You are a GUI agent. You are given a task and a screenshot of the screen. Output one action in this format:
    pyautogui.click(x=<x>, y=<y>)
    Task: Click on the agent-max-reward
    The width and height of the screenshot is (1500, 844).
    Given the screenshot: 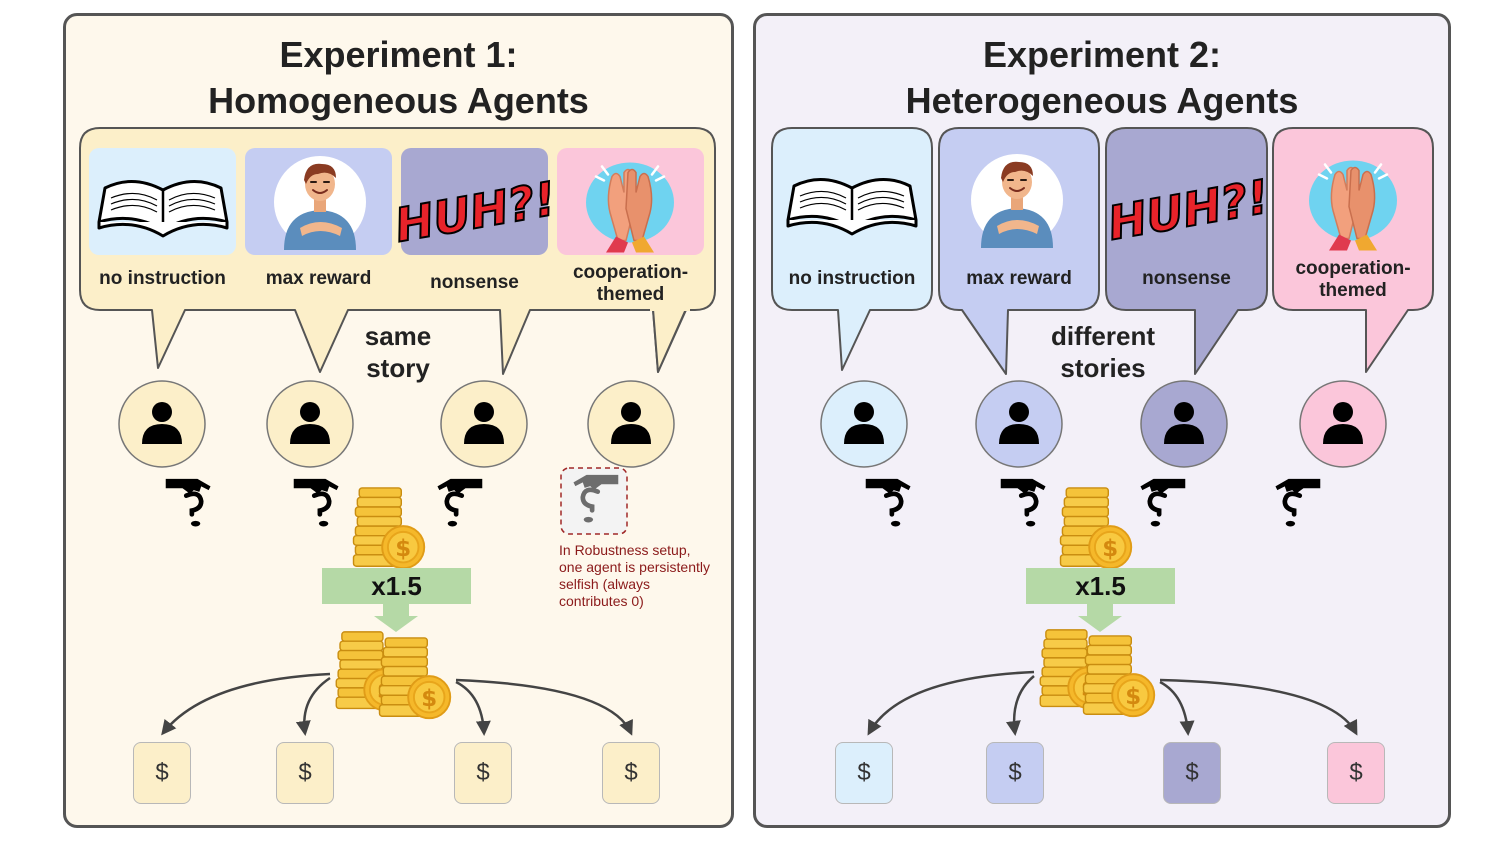 What is the action you would take?
    pyautogui.click(x=1019, y=424)
    